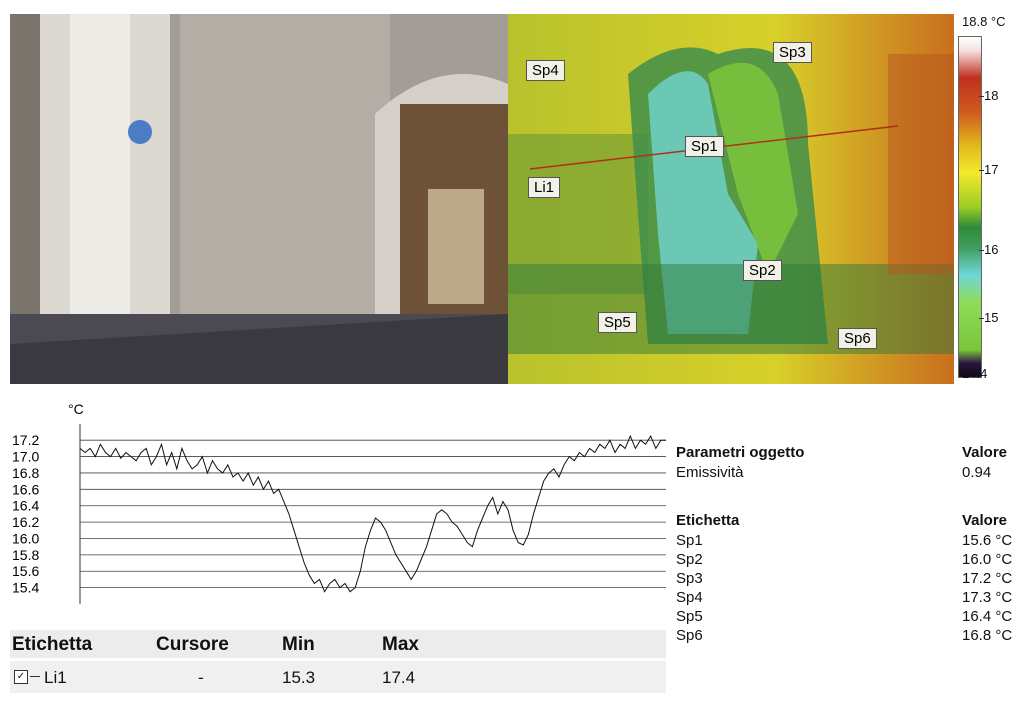  What do you see at coordinates (985, 452) in the screenshot?
I see `params-value-header: Valore` at bounding box center [985, 452].